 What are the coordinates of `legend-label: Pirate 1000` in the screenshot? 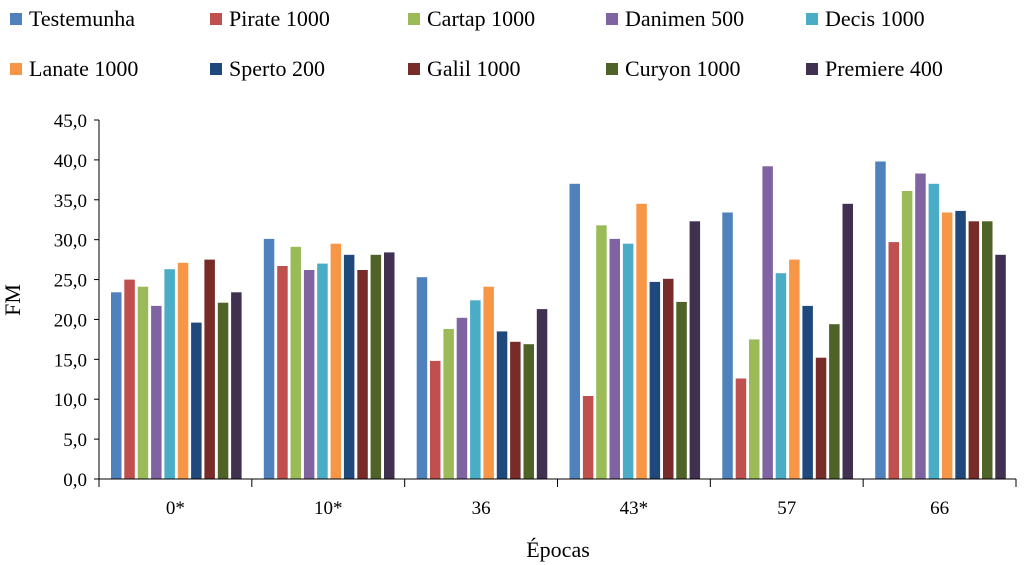 It's located at (279, 18).